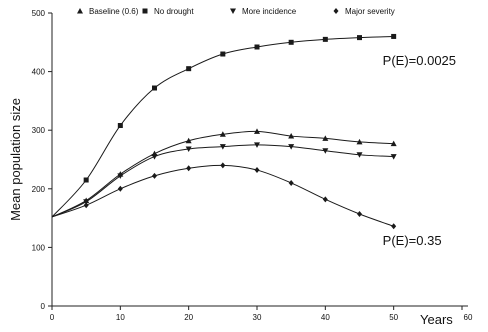 The height and width of the screenshot is (332, 488). Describe the element at coordinates (336, 11) in the screenshot. I see `legend-marker-major-severity` at that location.